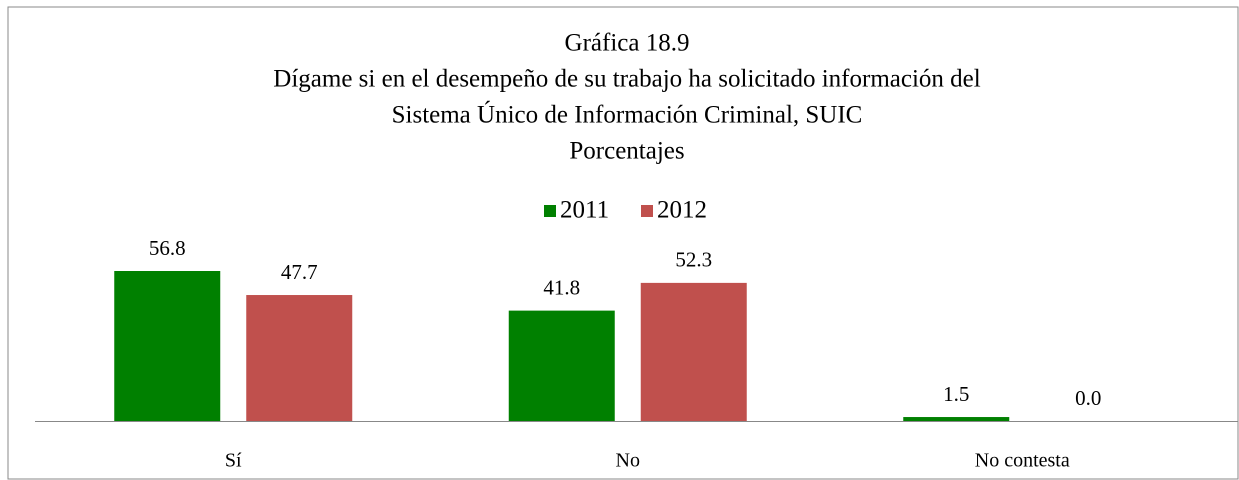  What do you see at coordinates (584, 210) in the screenshot?
I see `legend-label: 2011` at bounding box center [584, 210].